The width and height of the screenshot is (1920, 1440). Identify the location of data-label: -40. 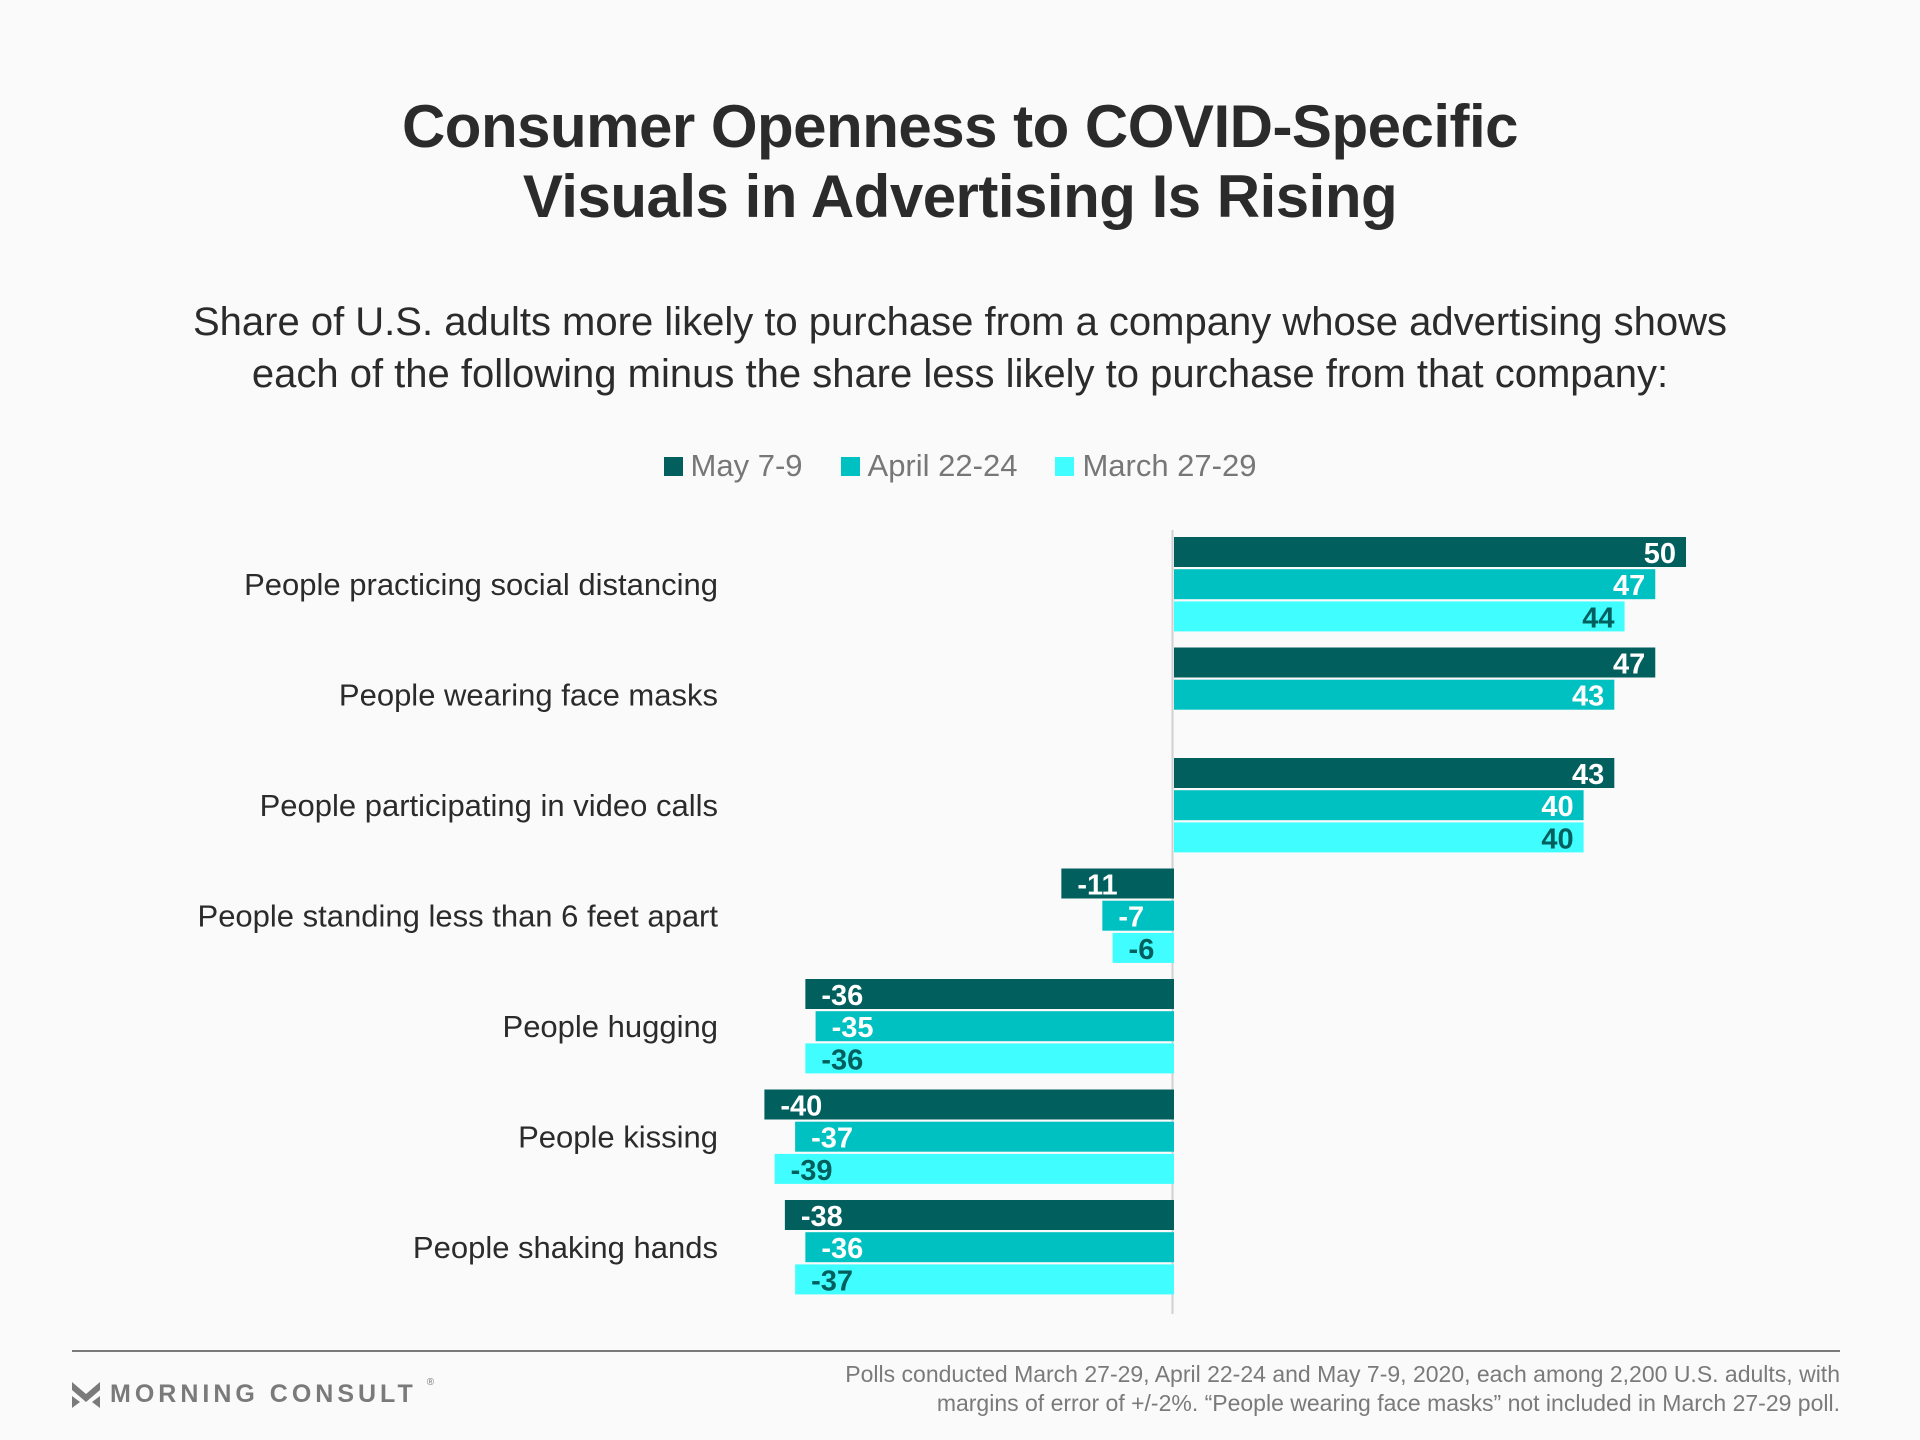
(801, 1107).